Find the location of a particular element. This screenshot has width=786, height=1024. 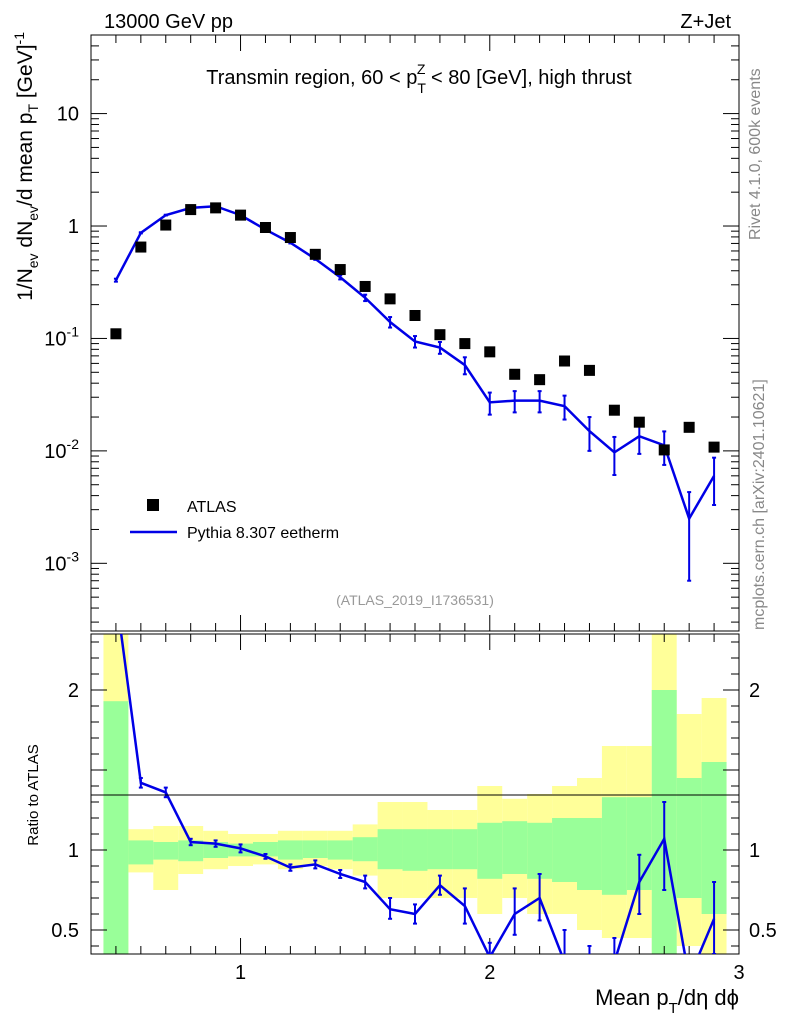

header-energy: 13000 GeV pp is located at coordinates (168, 22).